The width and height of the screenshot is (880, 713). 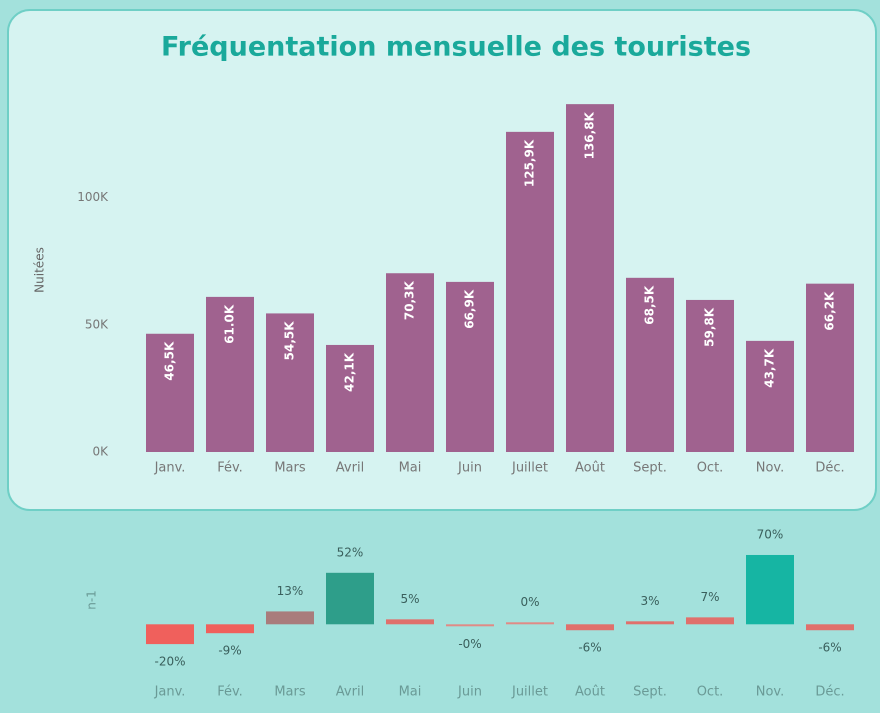 What do you see at coordinates (169, 662) in the screenshot?
I see `data-label: -20%` at bounding box center [169, 662].